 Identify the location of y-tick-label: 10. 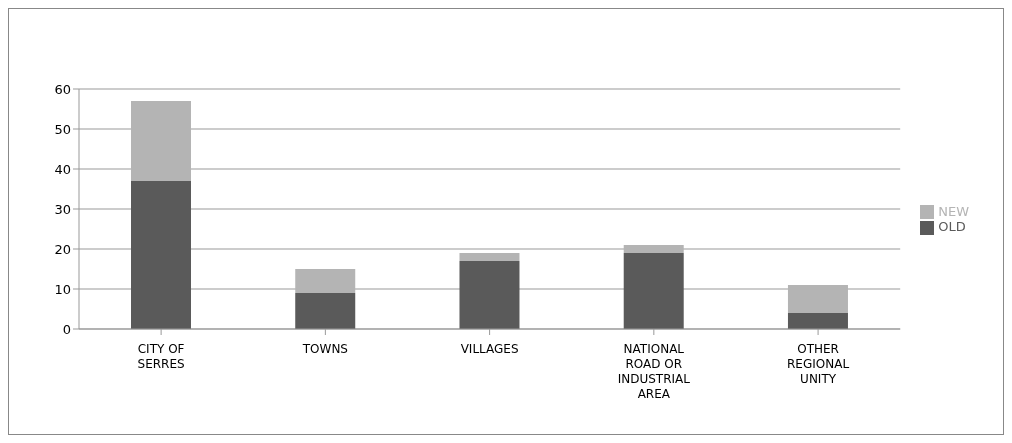
(62, 289).